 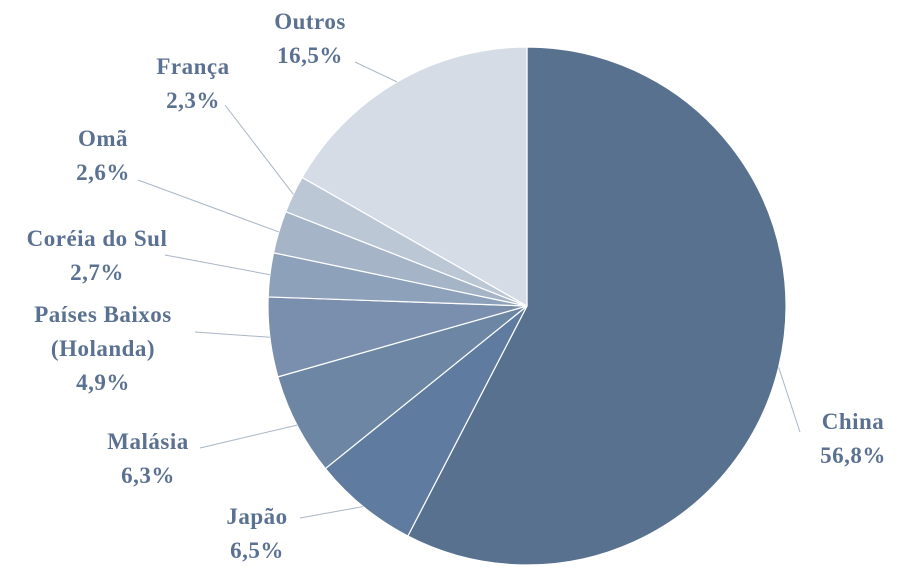 What do you see at coordinates (193, 66) in the screenshot?
I see `category-label: França` at bounding box center [193, 66].